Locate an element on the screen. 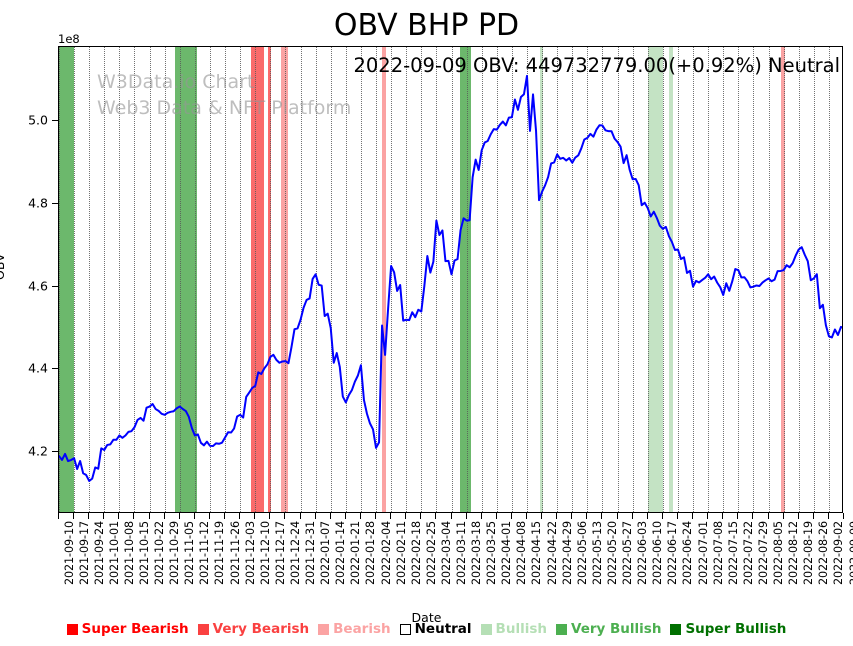 The width and height of the screenshot is (853, 646). legend-label: Very Bullish is located at coordinates (616, 629).